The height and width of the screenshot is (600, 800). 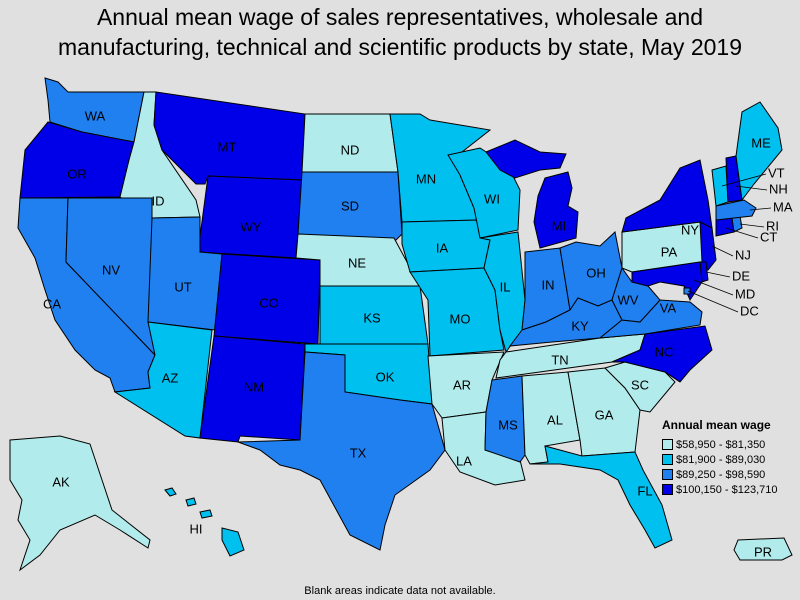 What do you see at coordinates (778, 188) in the screenshot?
I see `state-label-nh: NH` at bounding box center [778, 188].